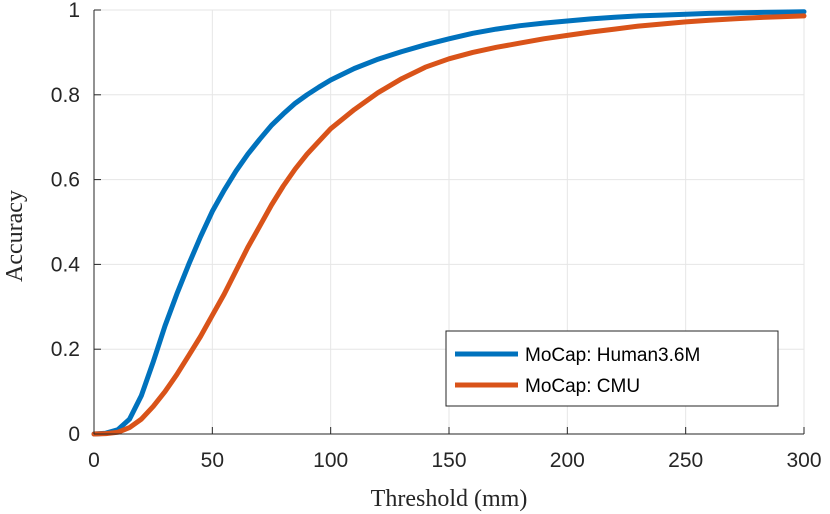 Image resolution: width=830 pixels, height=514 pixels. Describe the element at coordinates (448, 460) in the screenshot. I see `x-tick-label: 150` at that location.